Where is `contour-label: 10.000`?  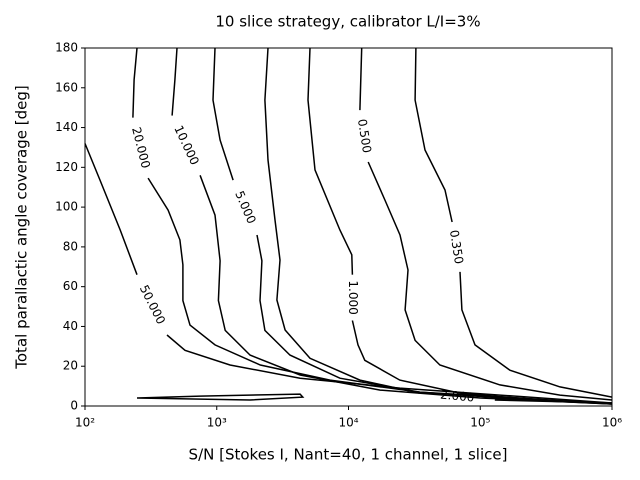
contour-label: 10.000 is located at coordinates (186, 145).